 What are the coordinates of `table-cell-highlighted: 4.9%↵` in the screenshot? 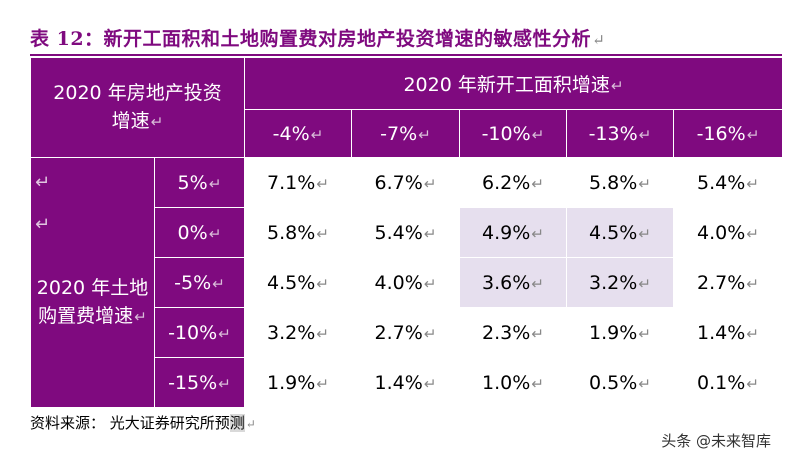 It's located at (513, 232).